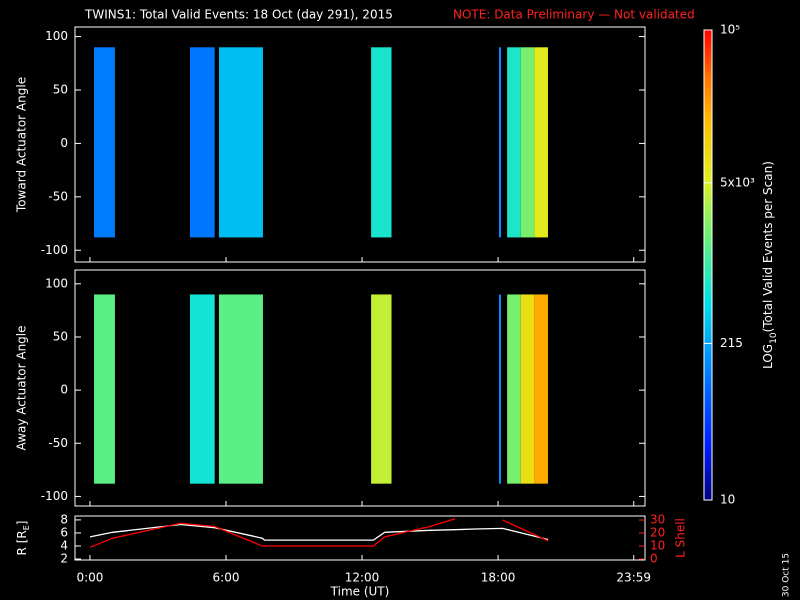  Describe the element at coordinates (654, 558) in the screenshot. I see `y2-tick-label: 0` at that location.